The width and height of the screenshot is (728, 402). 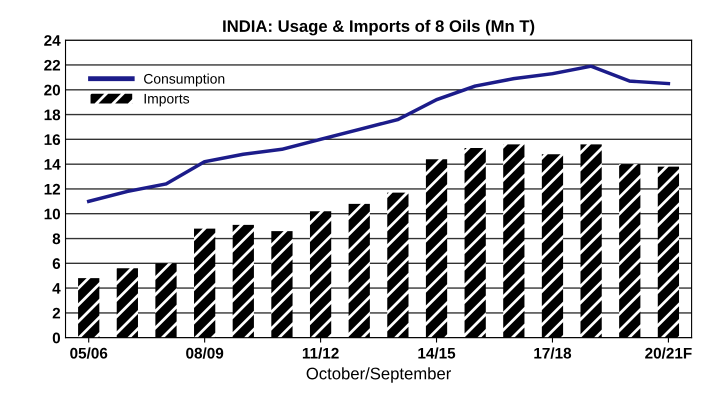 I want to click on legend-label: Imports, so click(x=167, y=100).